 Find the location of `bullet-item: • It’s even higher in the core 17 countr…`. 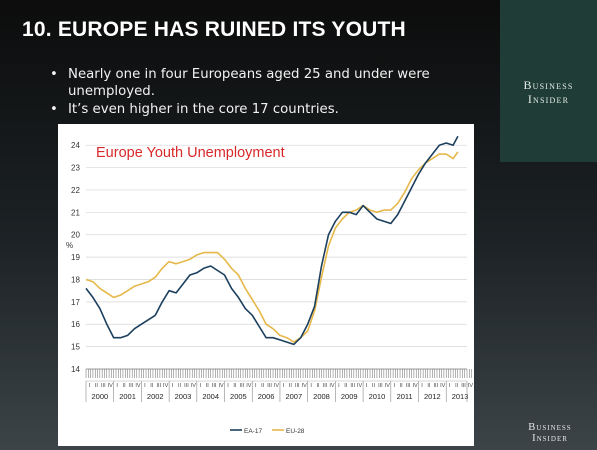

bullet-item: • It’s even higher in the core 17 countr… is located at coordinates (256, 109).